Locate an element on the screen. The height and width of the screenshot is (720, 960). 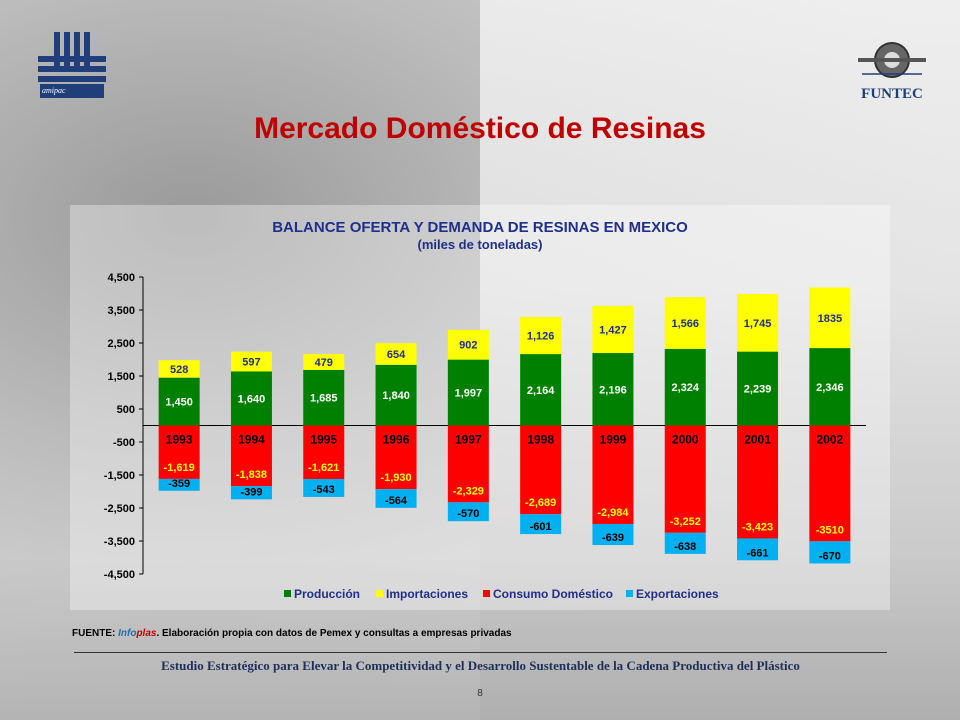
legend-label: Consumo Doméstico is located at coordinates (553, 594).